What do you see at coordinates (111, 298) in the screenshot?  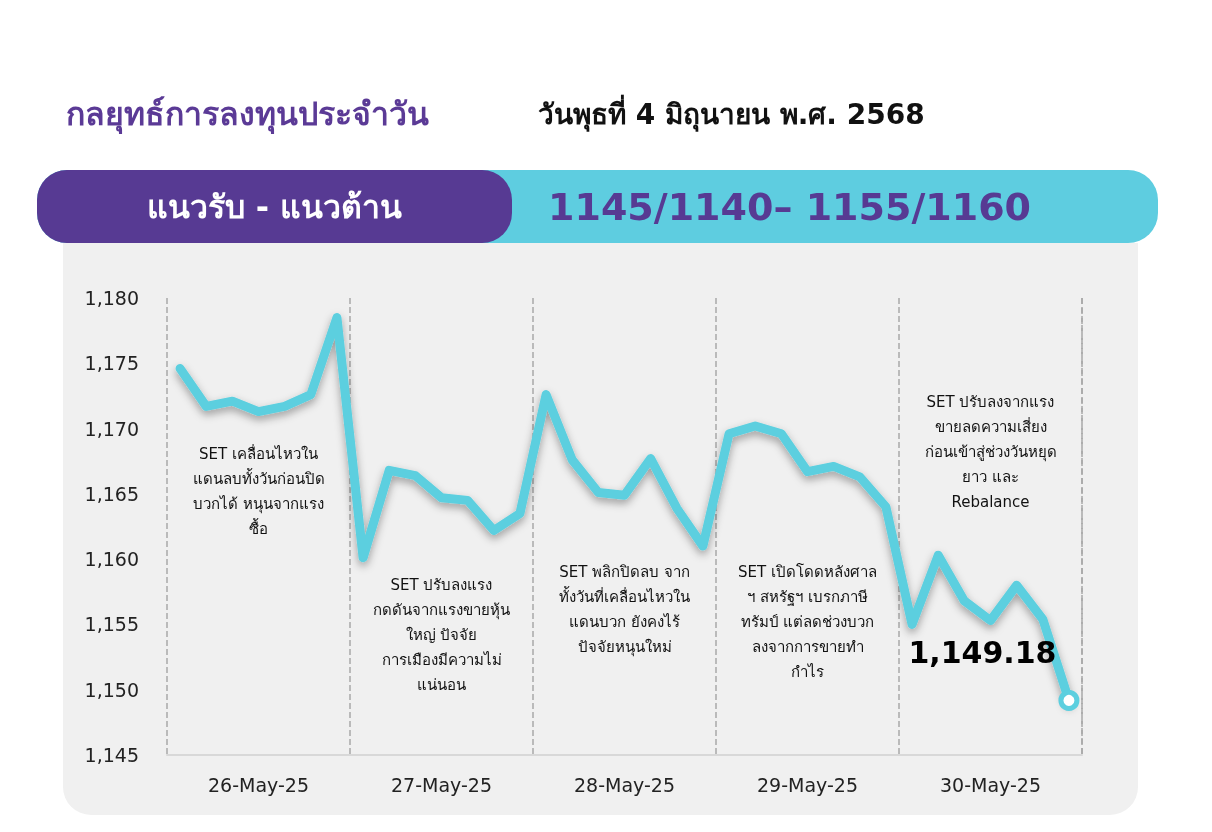 I see `y-tick-label: 1,180` at bounding box center [111, 298].